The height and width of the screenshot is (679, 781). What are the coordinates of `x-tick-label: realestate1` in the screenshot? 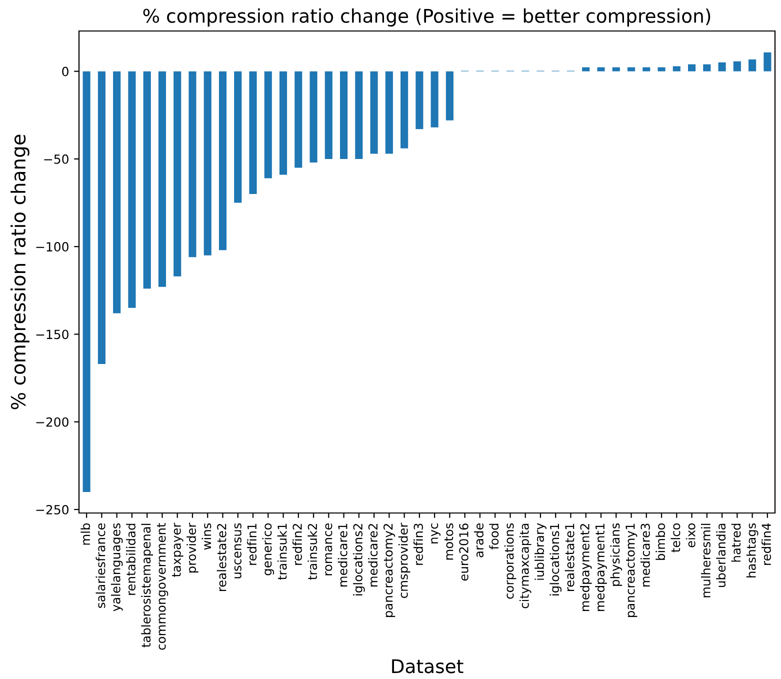 It's located at (569, 558).